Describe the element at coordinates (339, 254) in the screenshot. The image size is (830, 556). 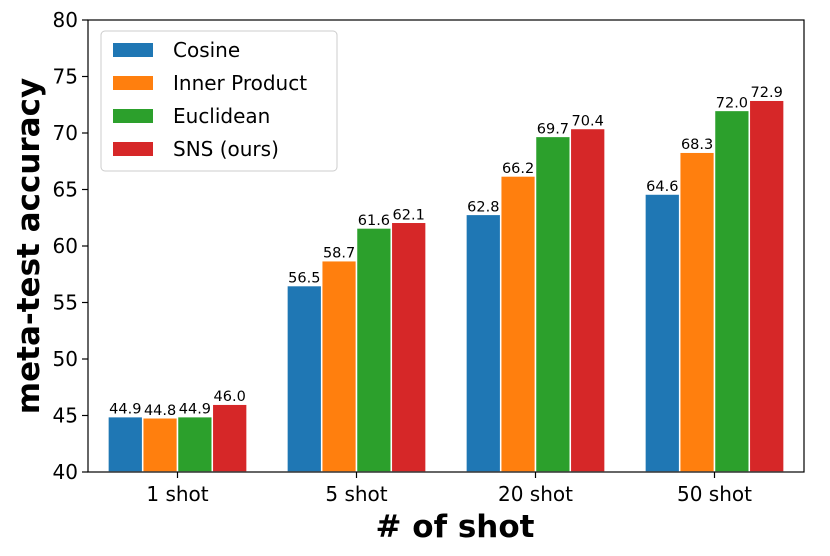
I see `bar-value-label: 58.7` at that location.